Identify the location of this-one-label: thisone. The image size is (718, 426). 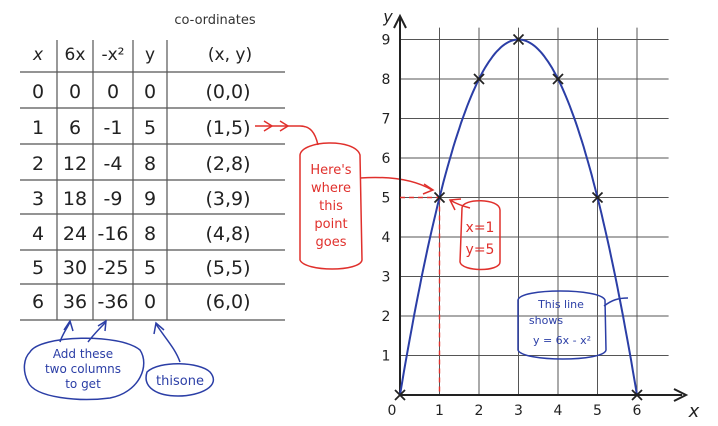
(180, 381).